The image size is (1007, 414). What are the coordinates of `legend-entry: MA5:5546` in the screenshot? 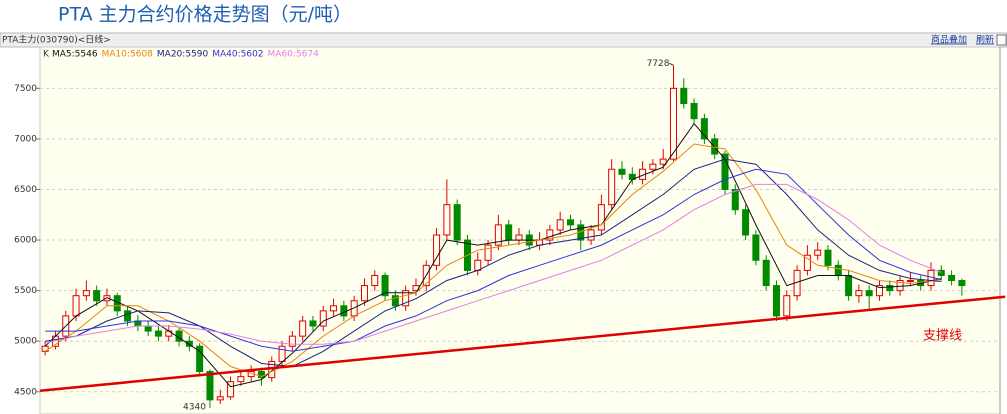 It's located at (75, 55).